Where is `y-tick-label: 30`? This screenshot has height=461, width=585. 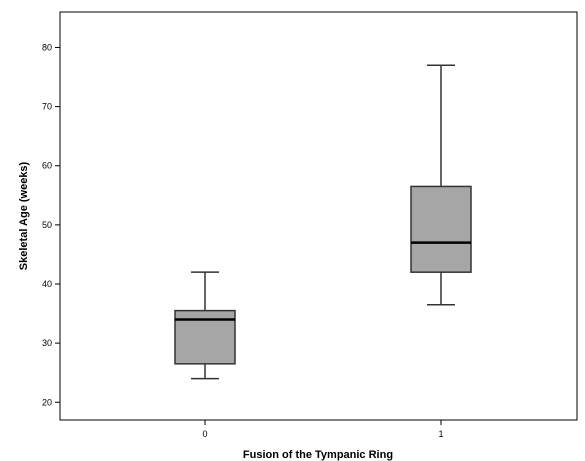
y-tick-label: 30 is located at coordinates (47, 343).